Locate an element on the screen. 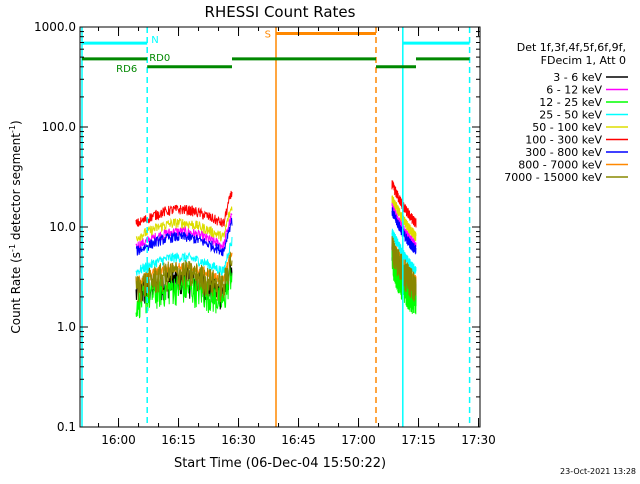 The height and width of the screenshot is (484, 640). event-label-2: S is located at coordinates (268, 35).